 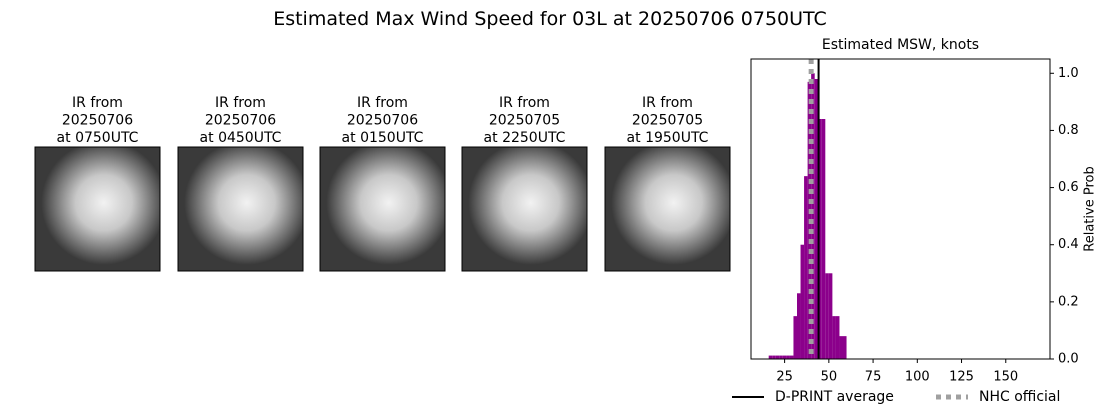 What do you see at coordinates (1068, 187) in the screenshot?
I see `y-tick-label: 0.6` at bounding box center [1068, 187].